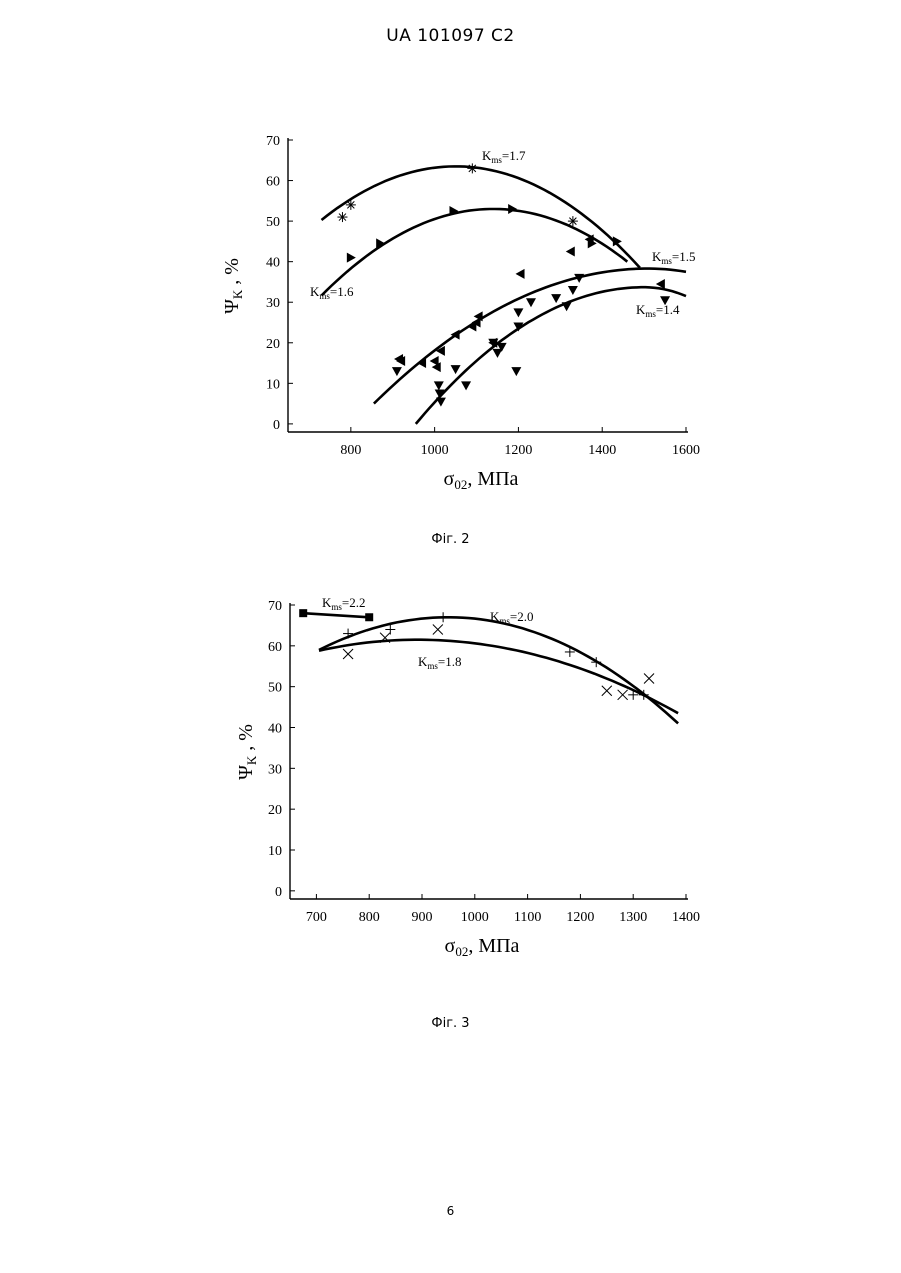 This screenshot has width=901, height=1273. What do you see at coordinates (316, 917) in the screenshot?
I see `x-tick-label: 700` at bounding box center [316, 917].